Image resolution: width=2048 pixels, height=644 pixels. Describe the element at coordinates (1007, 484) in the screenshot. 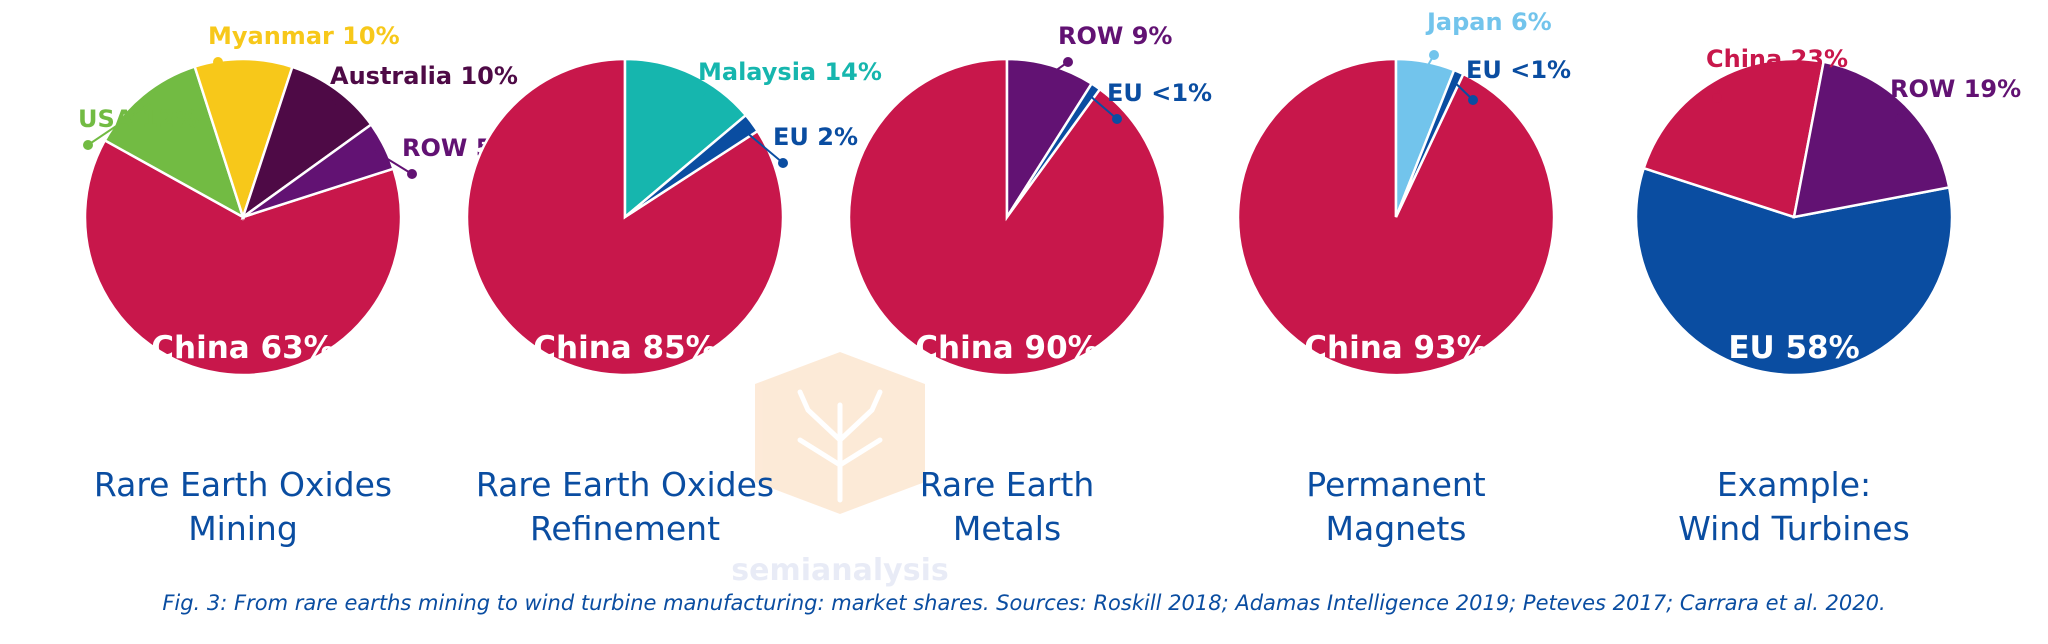

I see `chart-title-line-1: Rare Earth` at that location.